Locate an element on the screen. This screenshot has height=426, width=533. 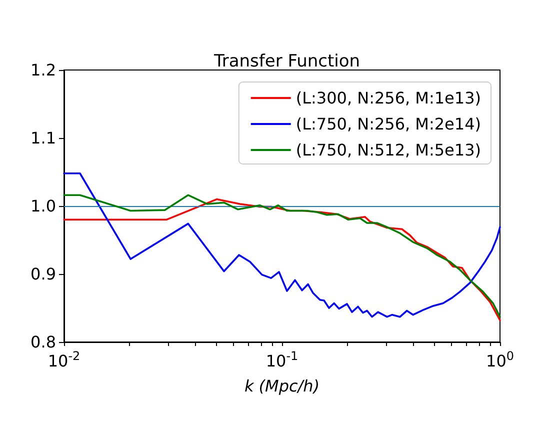
y-tick-label: 1.2 is located at coordinates (43, 70).